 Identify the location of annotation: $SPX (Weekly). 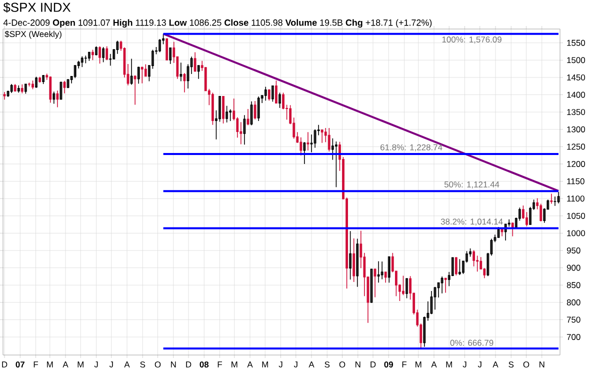
(33, 34).